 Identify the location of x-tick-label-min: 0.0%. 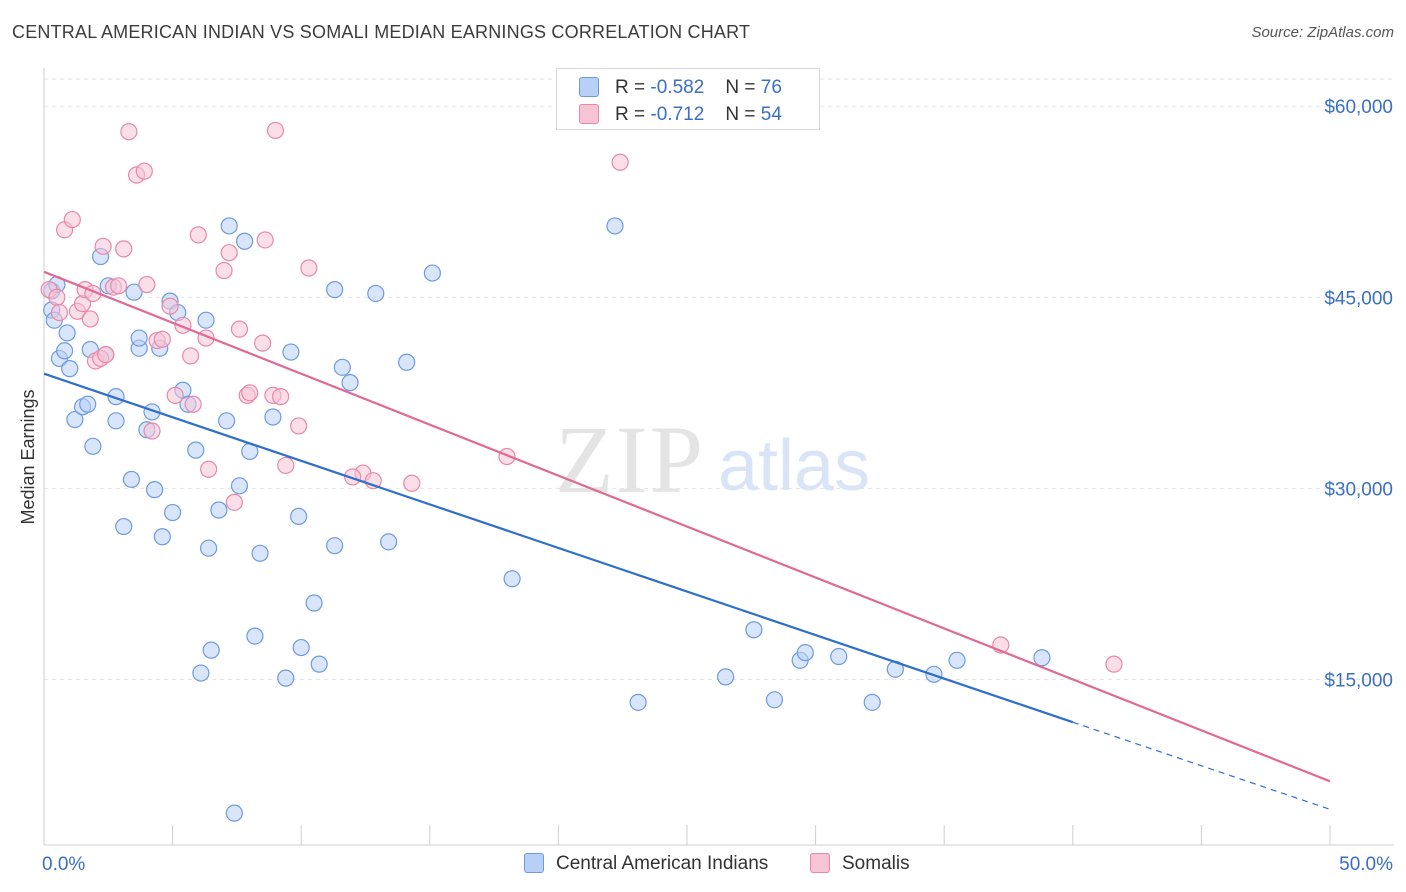
(63, 864).